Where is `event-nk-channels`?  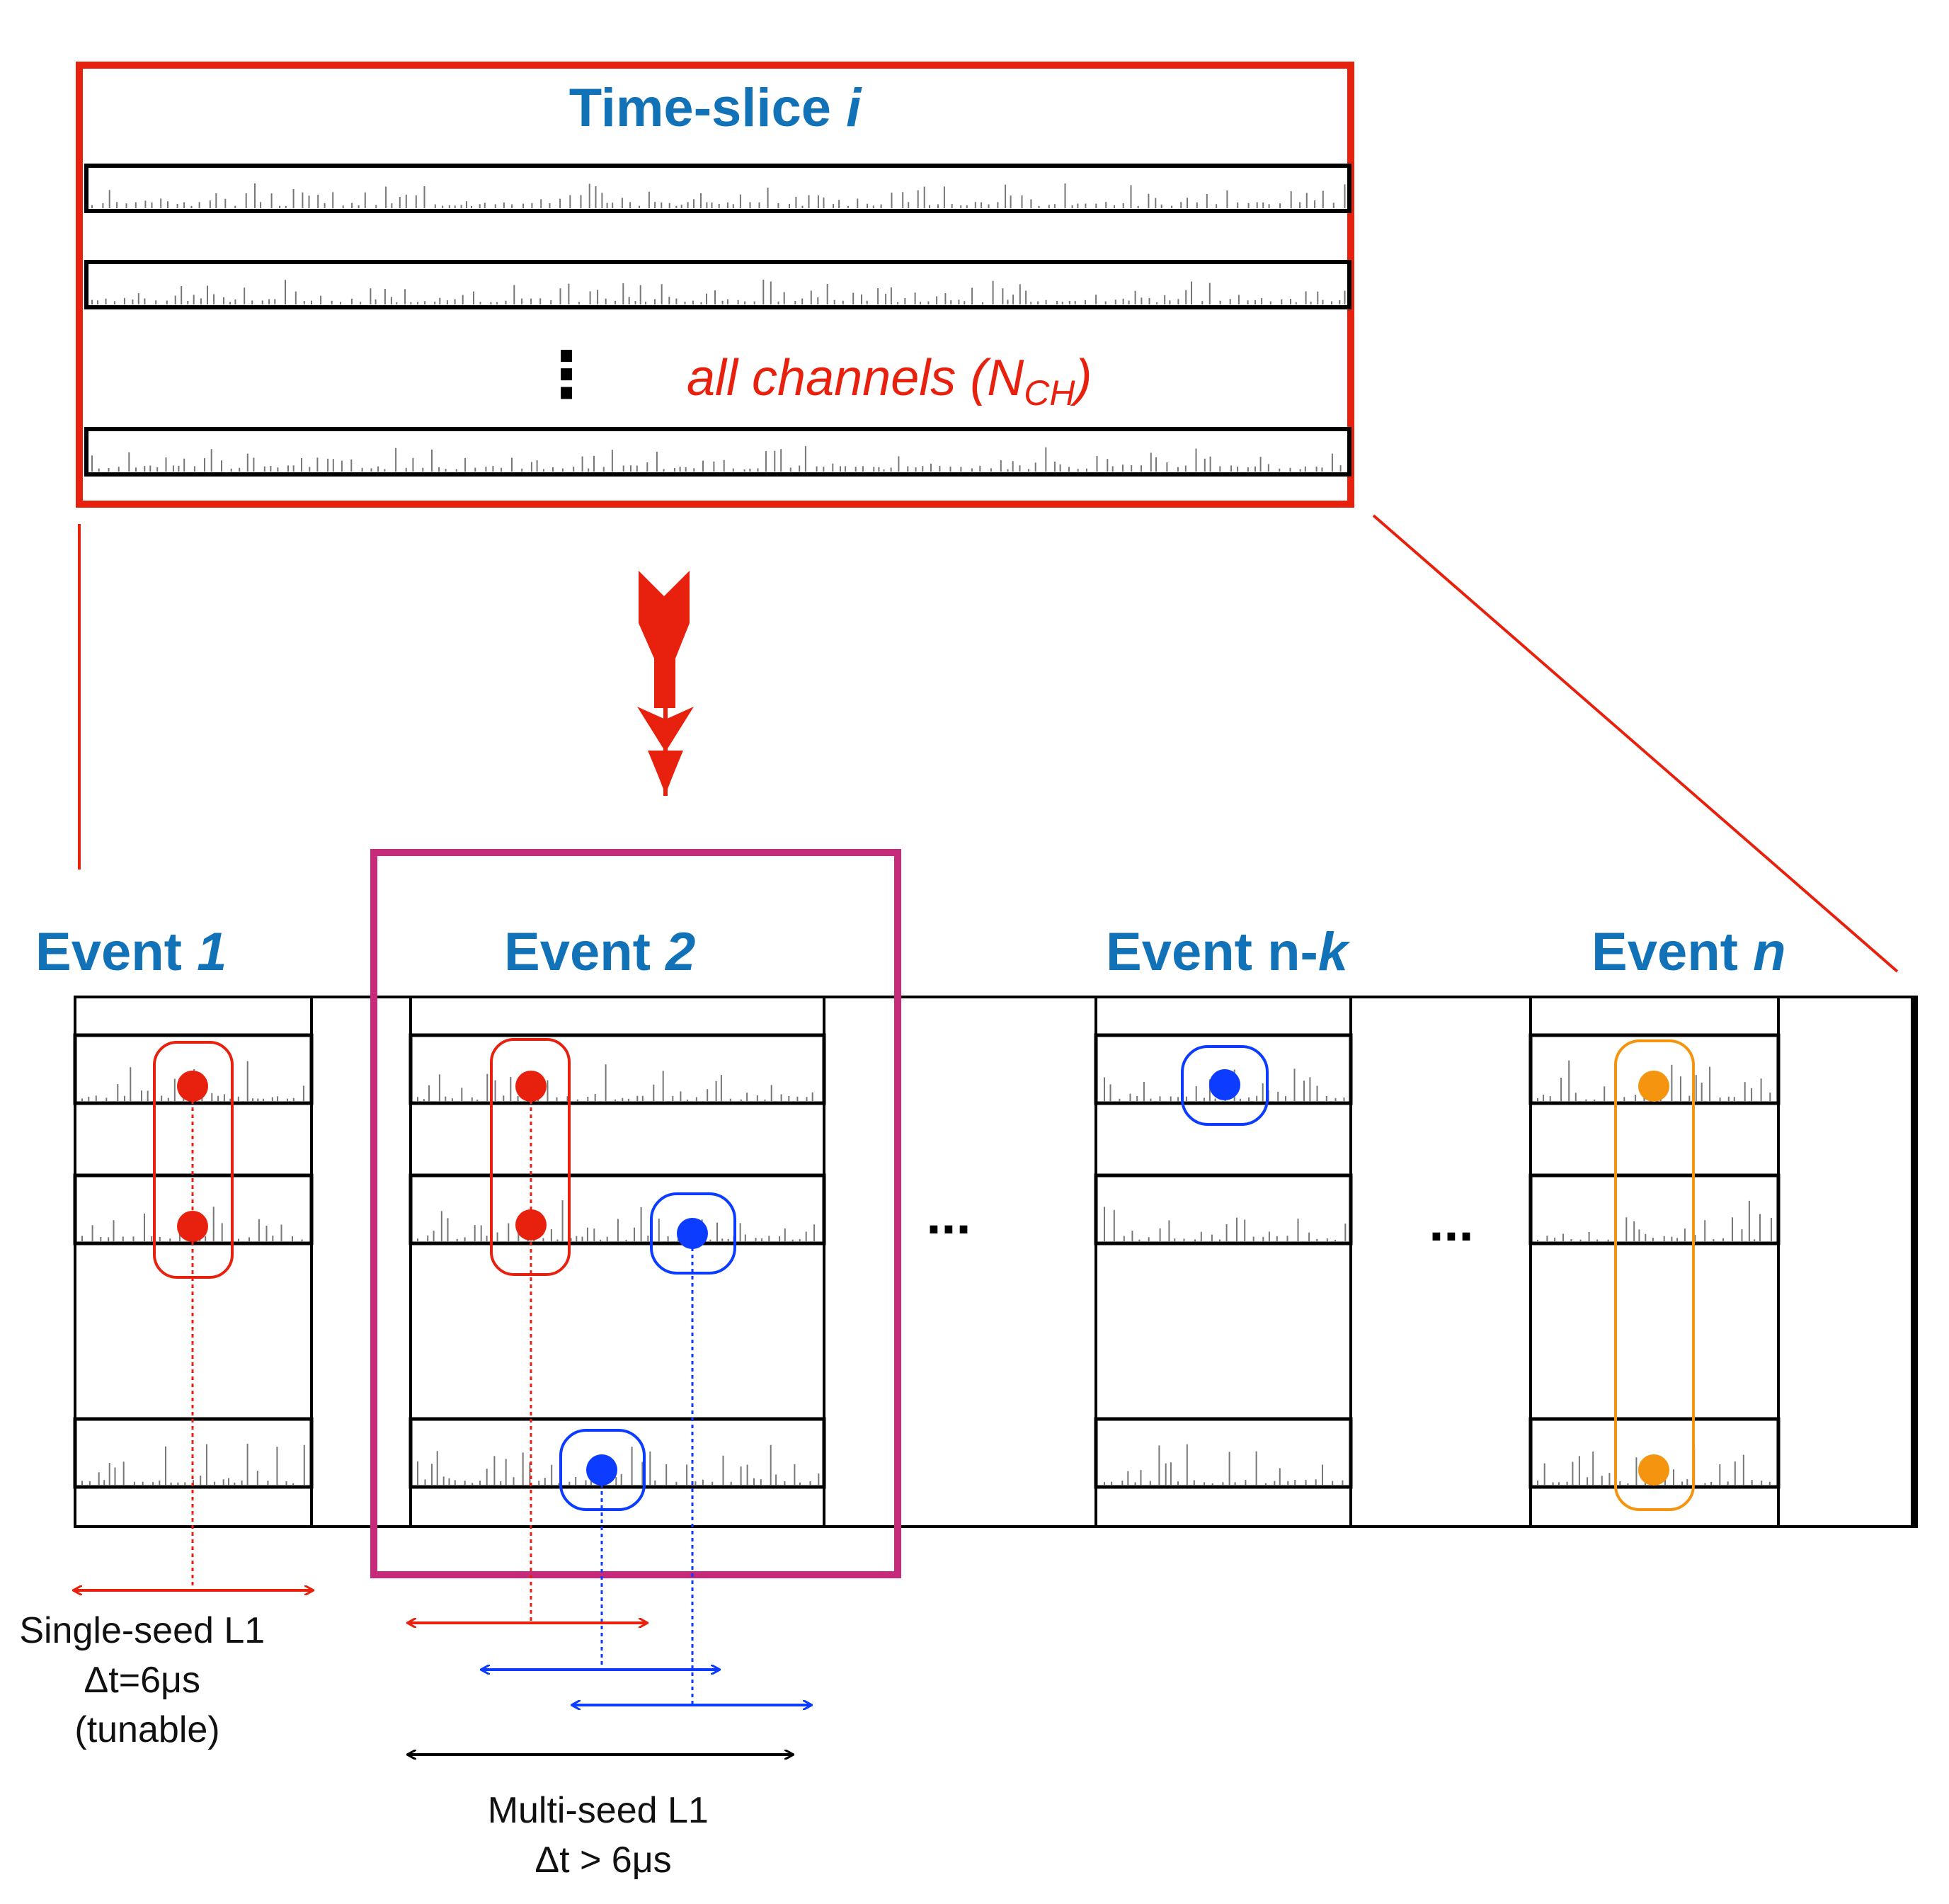
event-nk-channels is located at coordinates (1223, 1242).